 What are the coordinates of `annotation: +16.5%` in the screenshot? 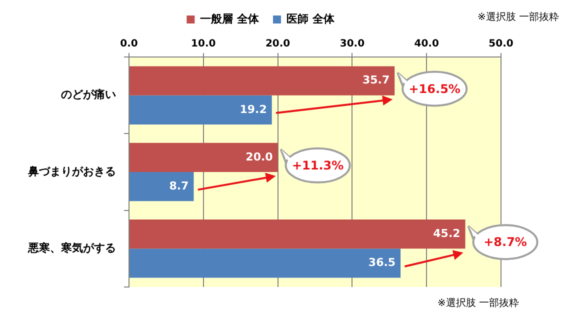 It's located at (434, 89).